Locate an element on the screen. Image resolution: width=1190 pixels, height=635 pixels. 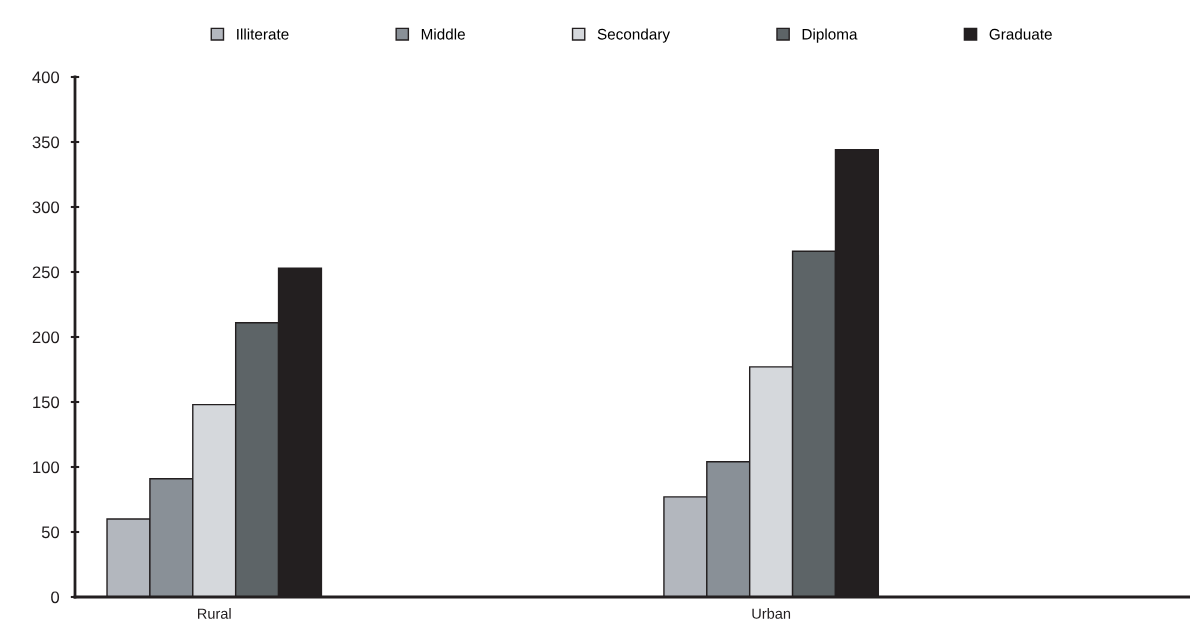
legend-label: Illiterate is located at coordinates (263, 34).